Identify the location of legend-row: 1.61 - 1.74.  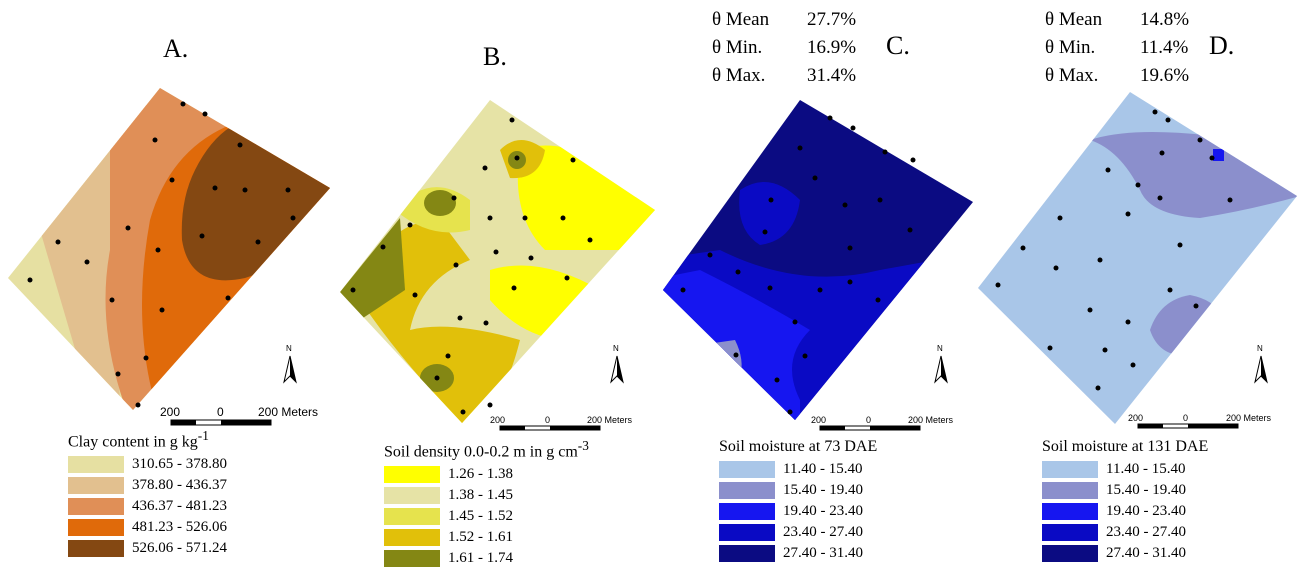
(486, 558).